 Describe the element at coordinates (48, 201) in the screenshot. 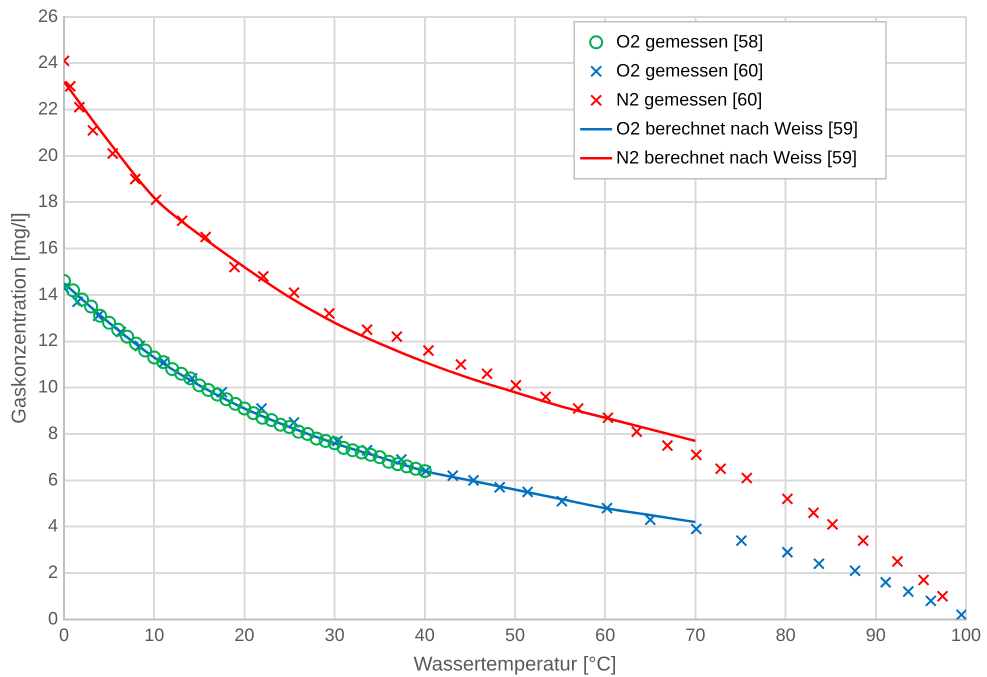

I see `y-tick-label: 18` at that location.